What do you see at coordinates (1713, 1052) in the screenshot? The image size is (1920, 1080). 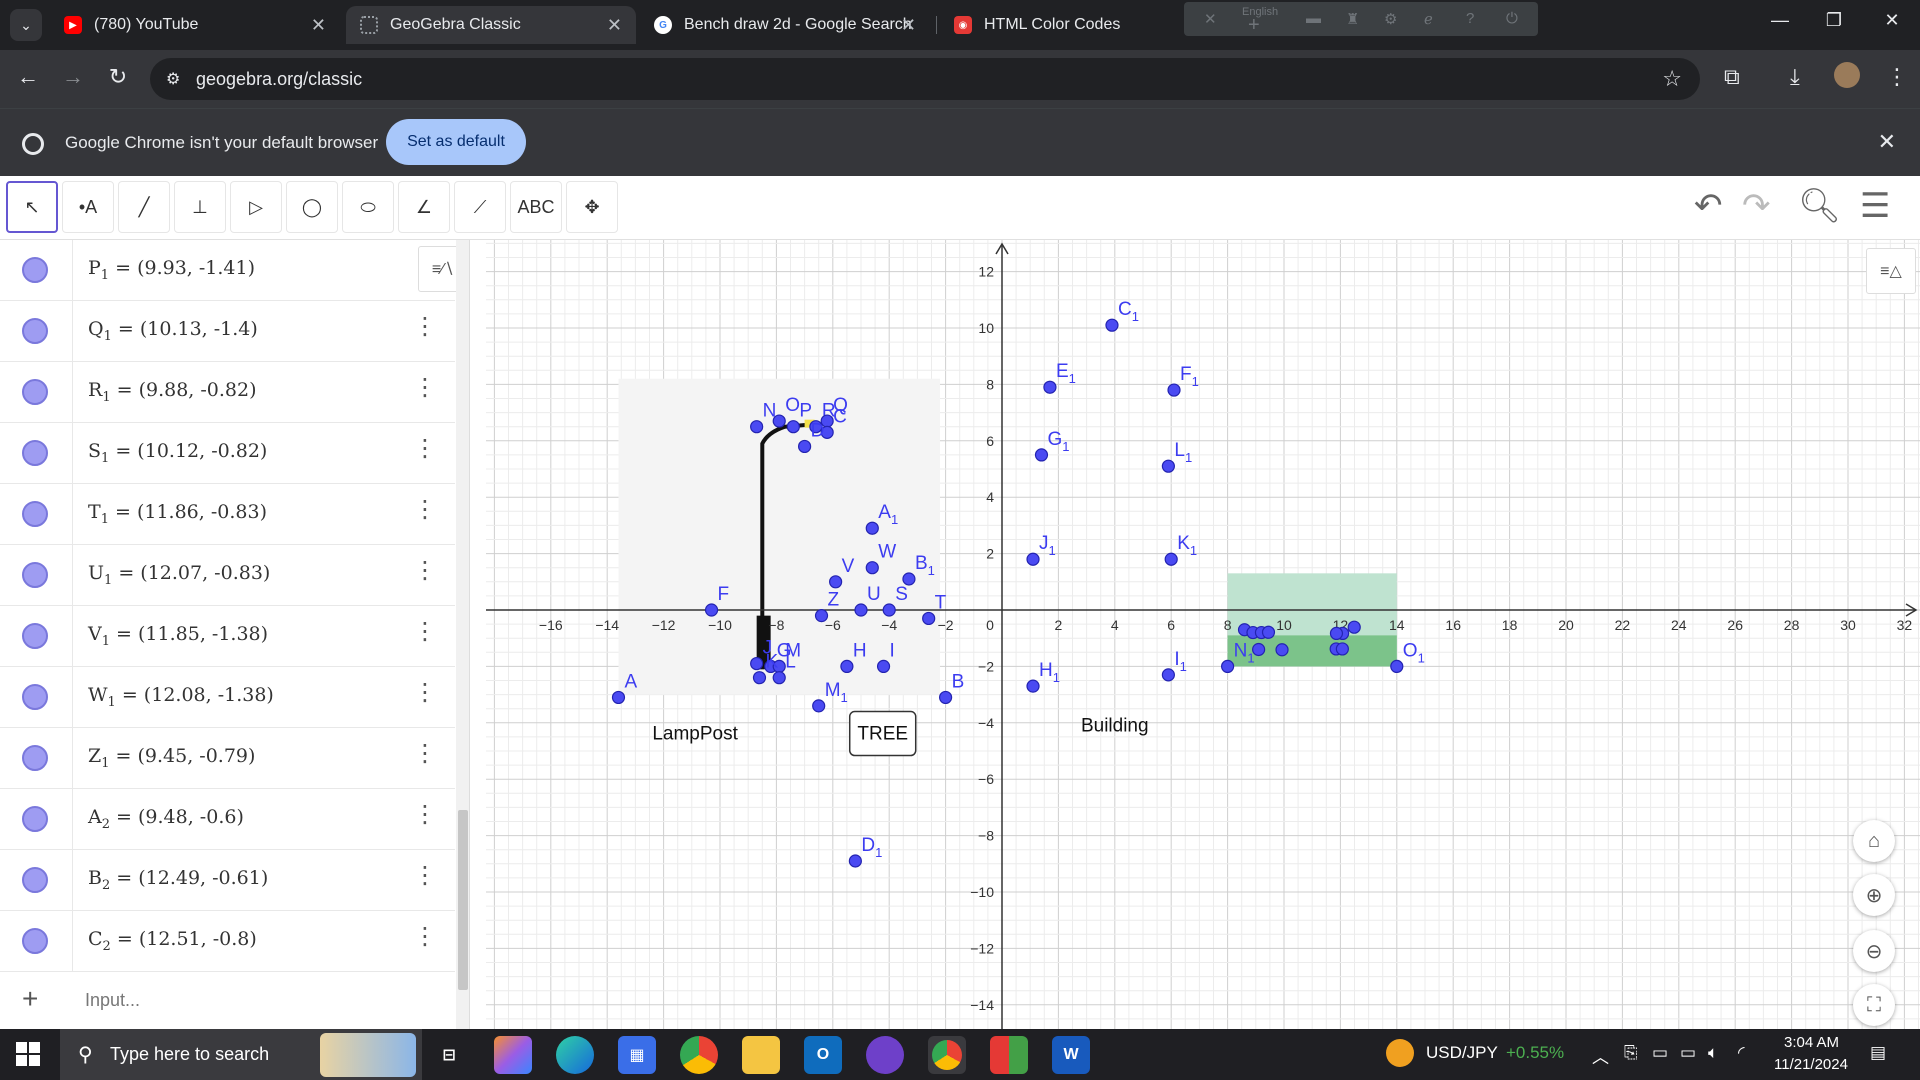 I see `volume-icon: 🔈︎` at bounding box center [1713, 1052].